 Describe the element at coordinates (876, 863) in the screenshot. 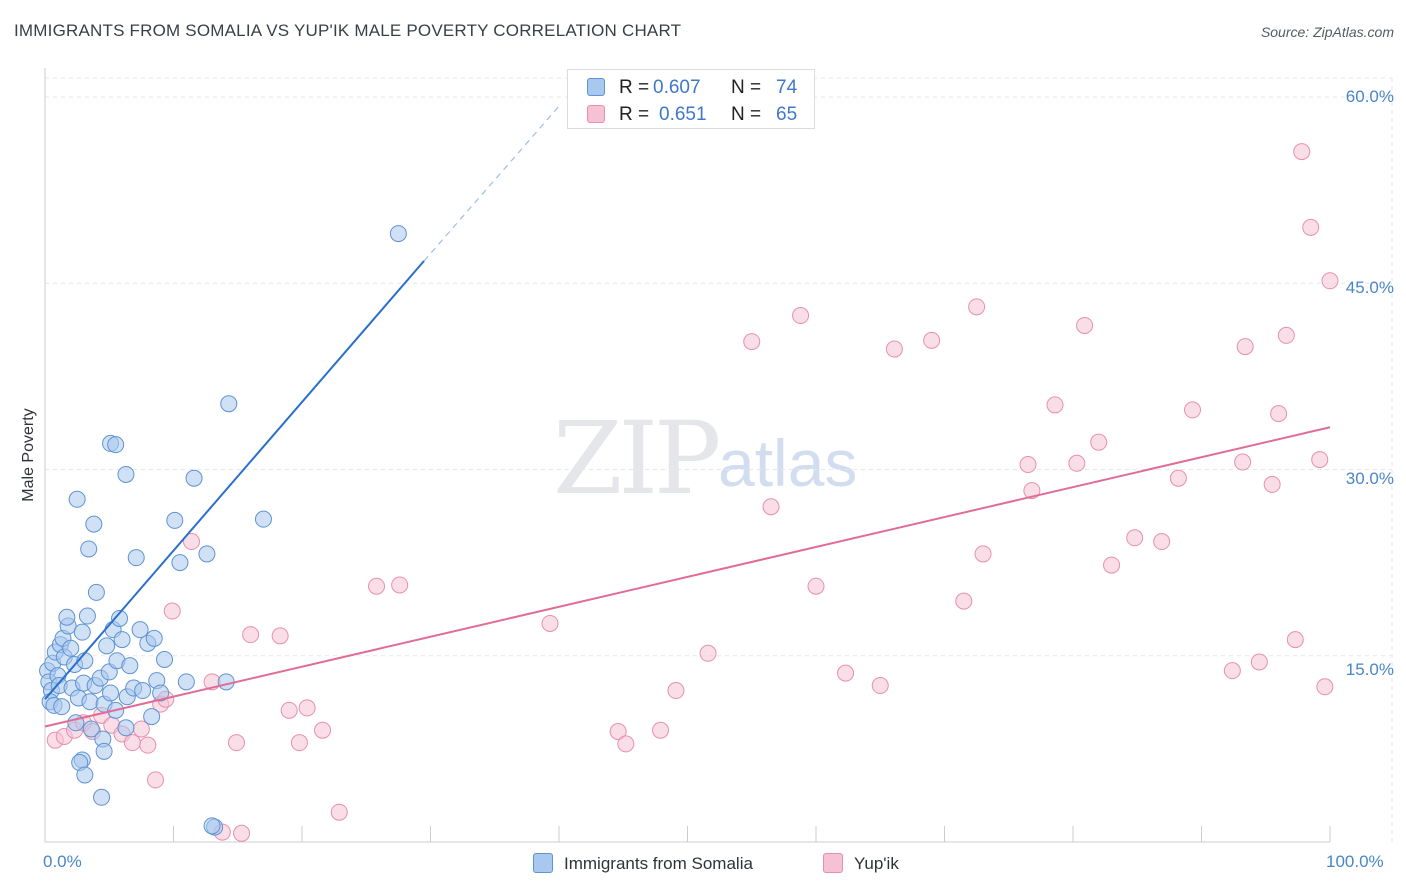

I see `legend-label: Yup'ik` at that location.